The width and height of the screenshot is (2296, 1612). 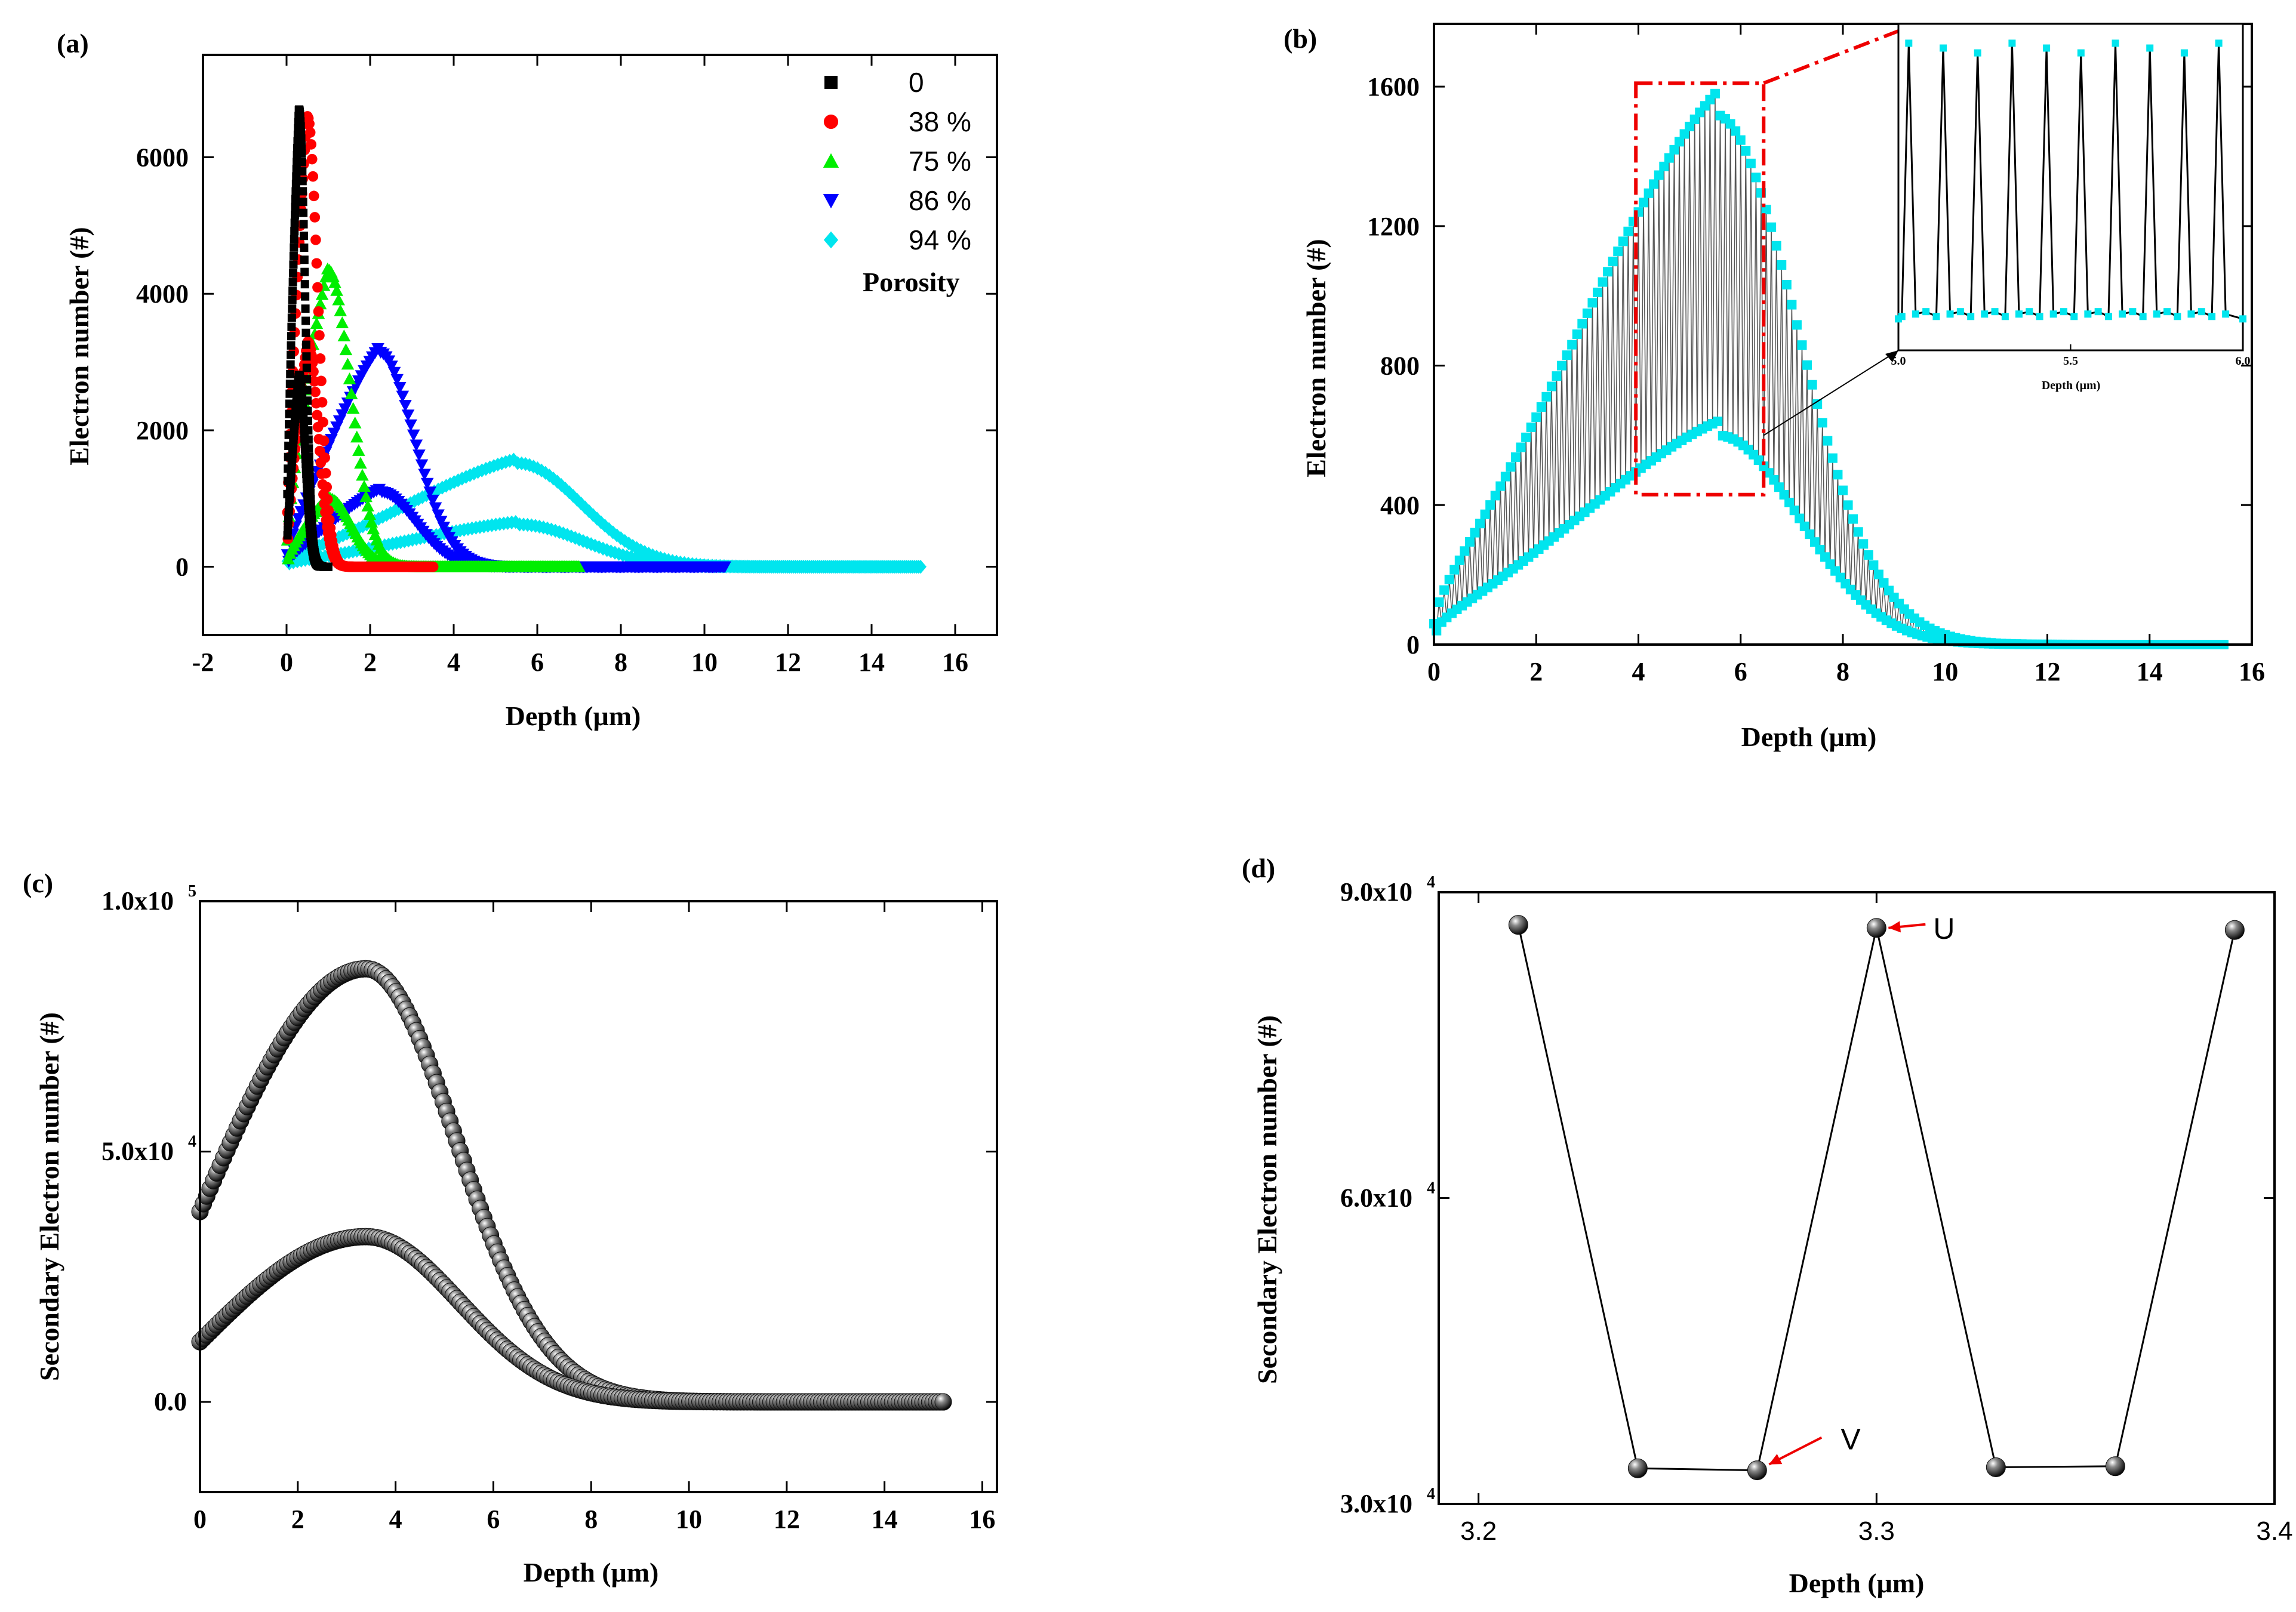 I want to click on chart-a-legend-title: Porosity, so click(x=911, y=282).